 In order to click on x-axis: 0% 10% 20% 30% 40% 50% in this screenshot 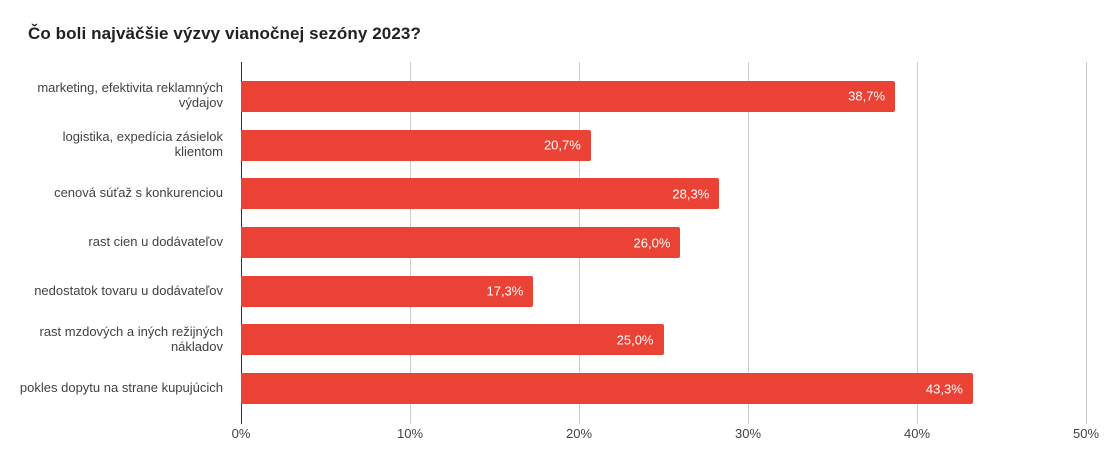, I will do `click(665, 434)`.